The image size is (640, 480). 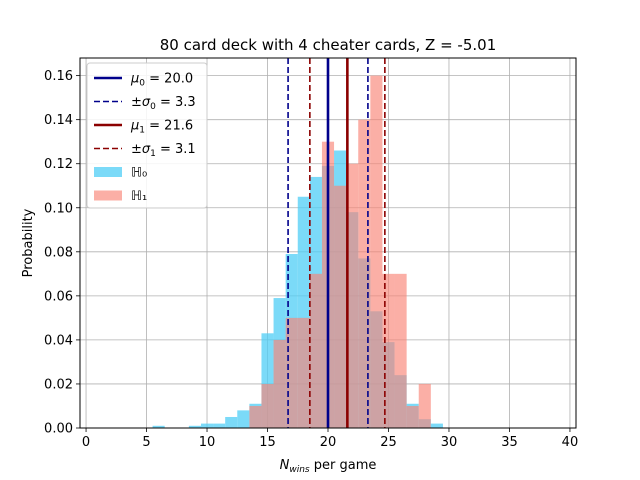 What do you see at coordinates (161, 127) in the screenshot?
I see `legend-label: μ1 = 21.6` at bounding box center [161, 127].